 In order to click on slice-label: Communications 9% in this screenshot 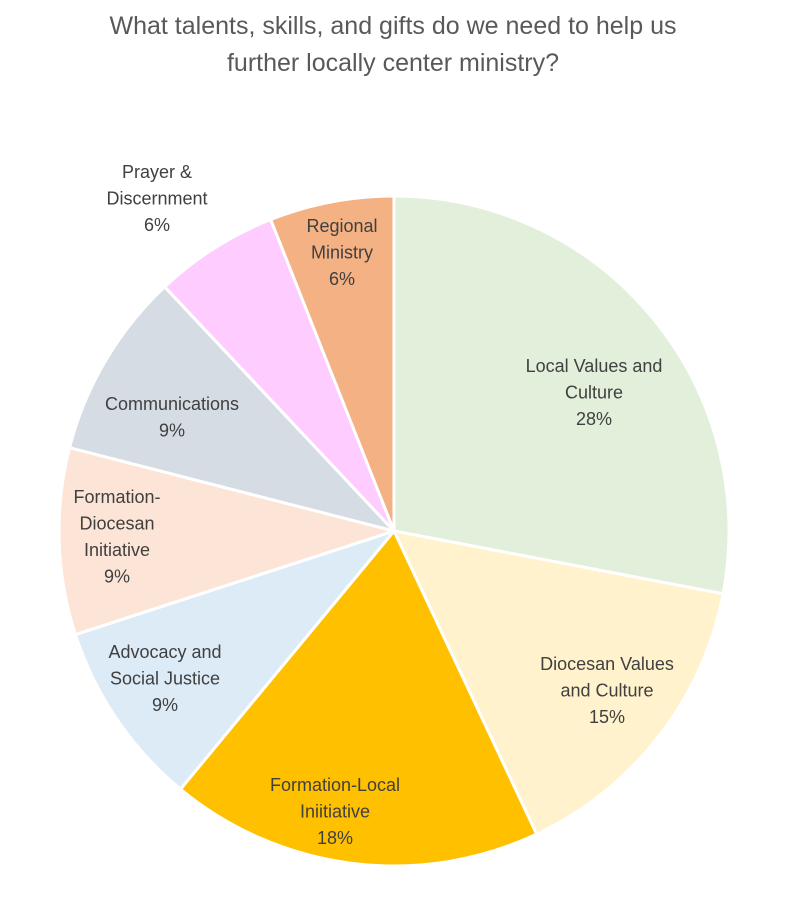, I will do `click(172, 417)`.